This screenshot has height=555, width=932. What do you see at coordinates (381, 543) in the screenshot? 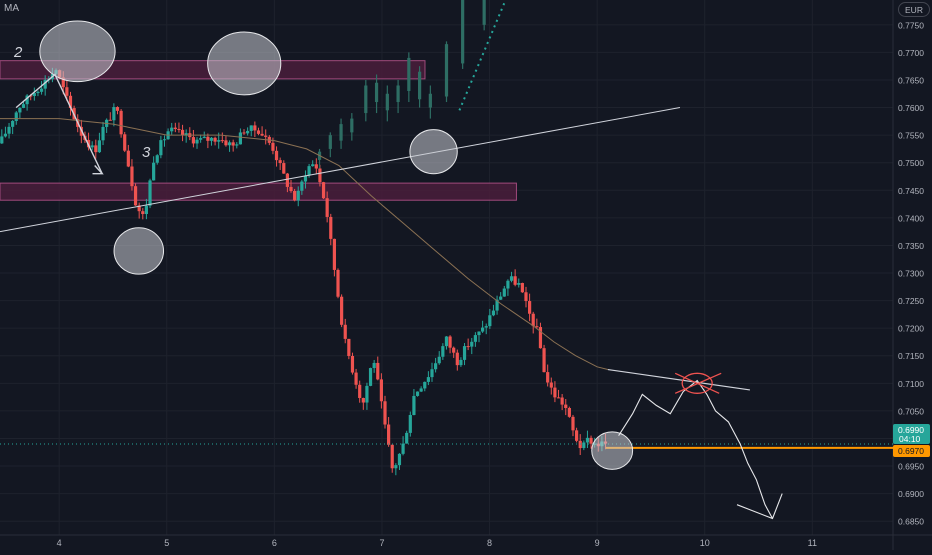
I see `time-tick-label: 7` at bounding box center [381, 543].